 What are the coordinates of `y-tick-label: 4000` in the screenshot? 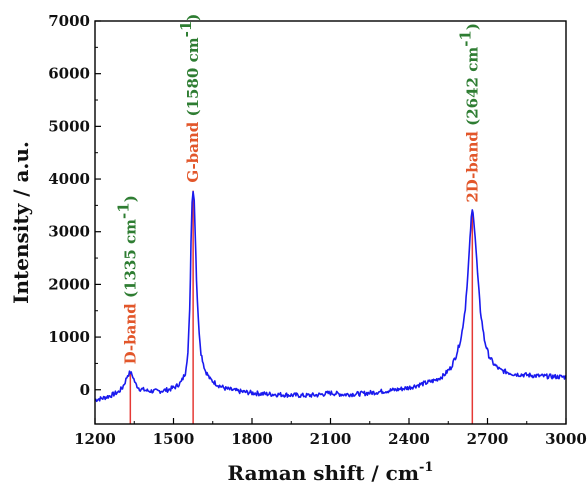 It's located at (69, 179).